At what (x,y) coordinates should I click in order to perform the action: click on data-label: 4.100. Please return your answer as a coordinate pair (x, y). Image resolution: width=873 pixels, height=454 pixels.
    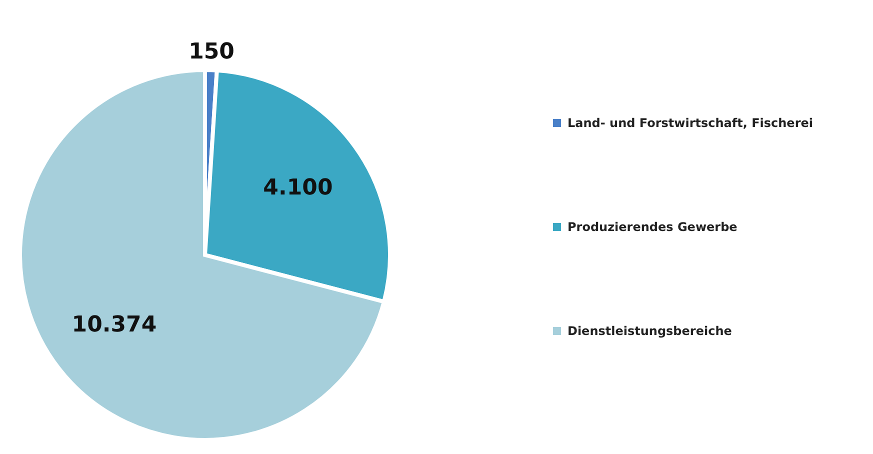
    Looking at the image, I should click on (298, 187).